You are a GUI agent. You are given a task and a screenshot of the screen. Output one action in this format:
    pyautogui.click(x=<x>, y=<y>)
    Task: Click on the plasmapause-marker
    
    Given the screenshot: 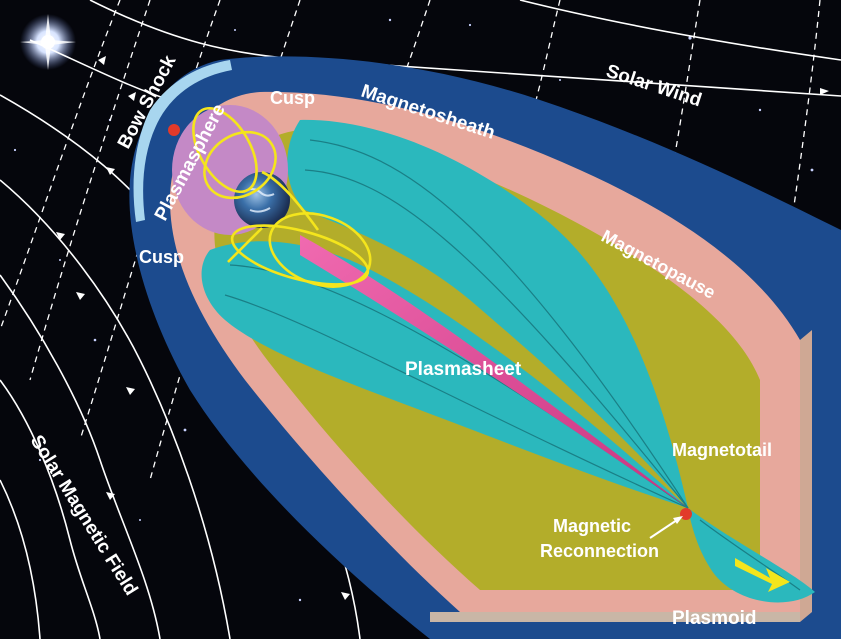 What is the action you would take?
    pyautogui.click(x=174, y=130)
    